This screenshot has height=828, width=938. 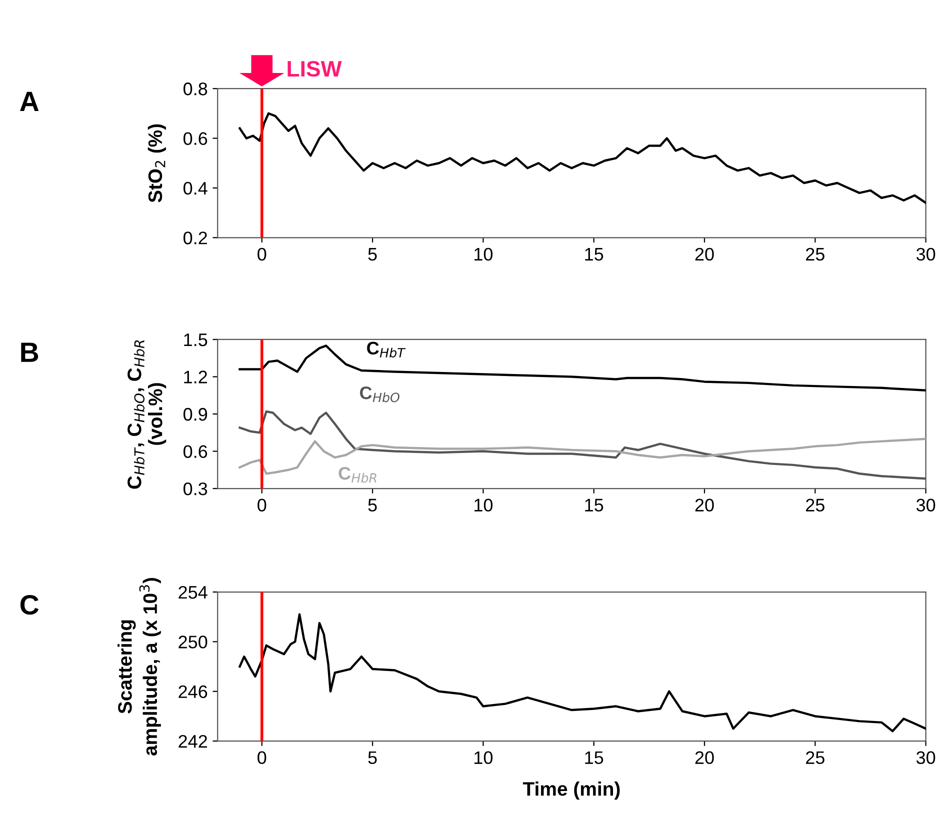 I want to click on x-axis-title: Time (min), so click(x=571, y=791).